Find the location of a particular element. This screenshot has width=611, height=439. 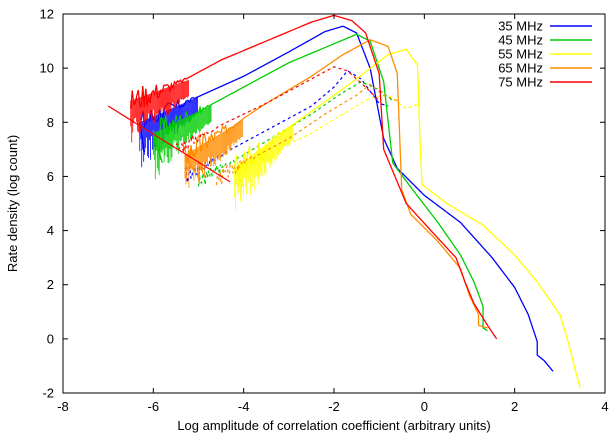

legend-item: 55 MHz is located at coordinates (545, 54).